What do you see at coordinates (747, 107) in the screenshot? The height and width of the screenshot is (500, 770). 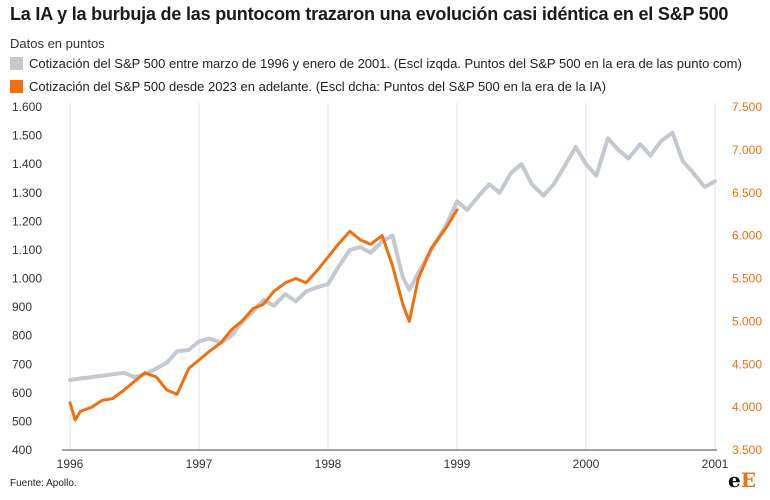 I see `right-tick-label: 7.500` at bounding box center [747, 107].